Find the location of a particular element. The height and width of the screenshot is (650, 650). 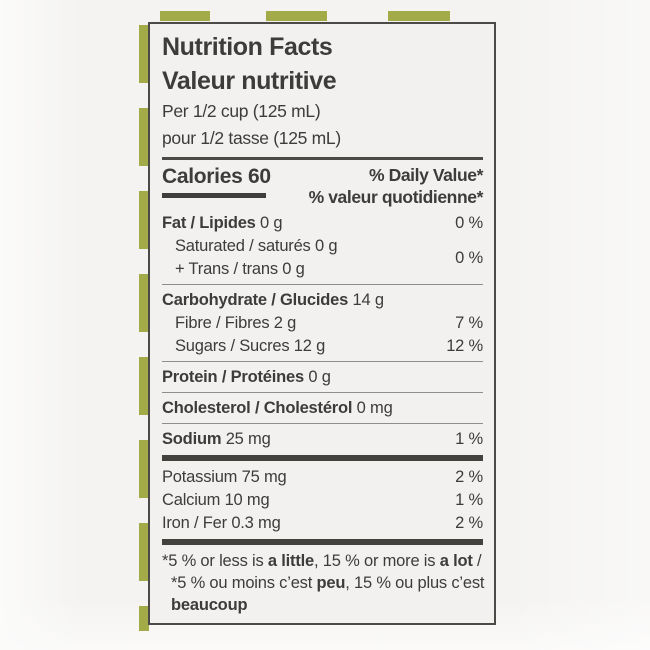

green-dashed-stripe-left is located at coordinates (144, 328).